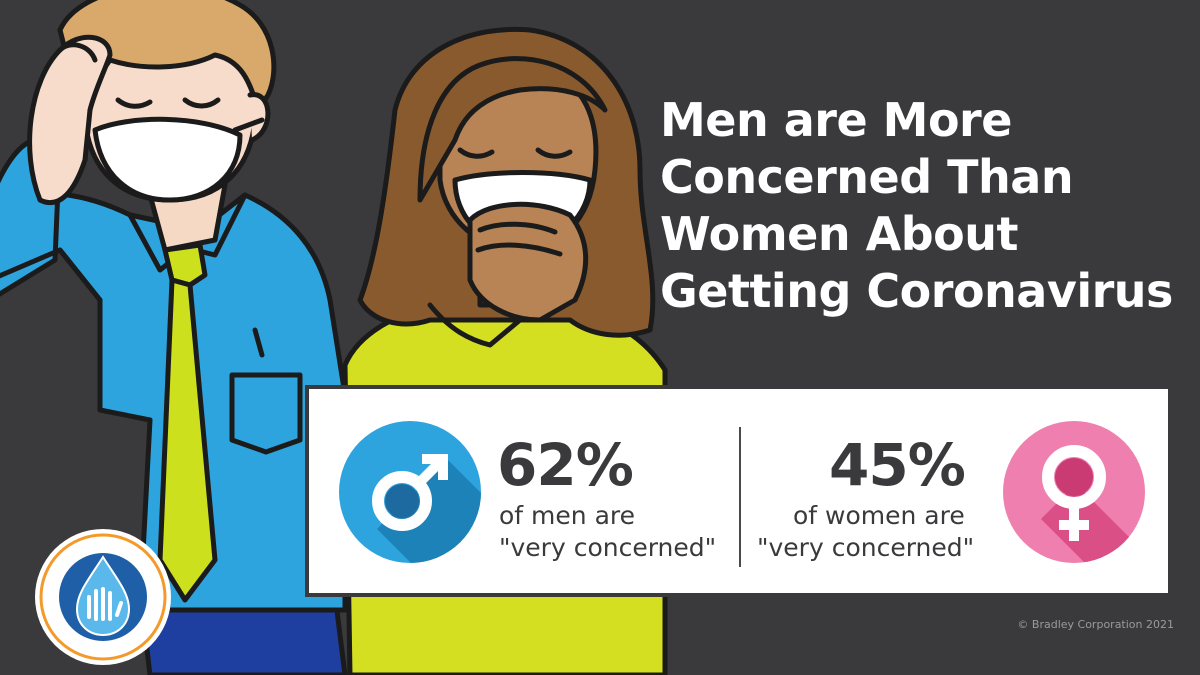 Image resolution: width=1200 pixels, height=675 pixels. I want to click on female-symbol-icon, so click(1074, 492).